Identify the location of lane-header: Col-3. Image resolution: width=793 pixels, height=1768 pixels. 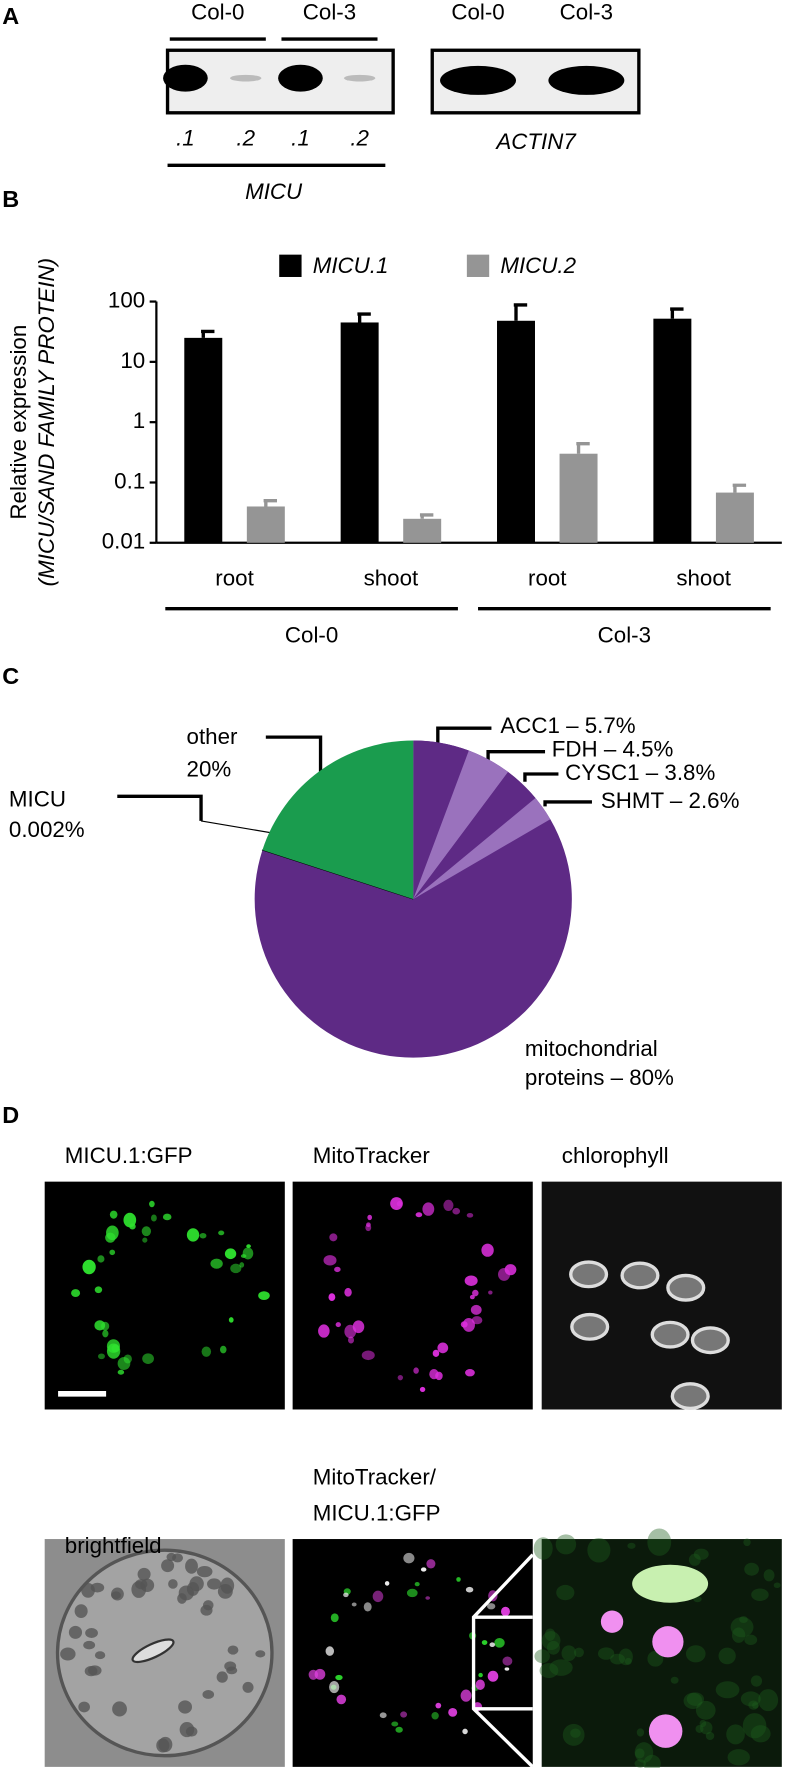
(586, 12).